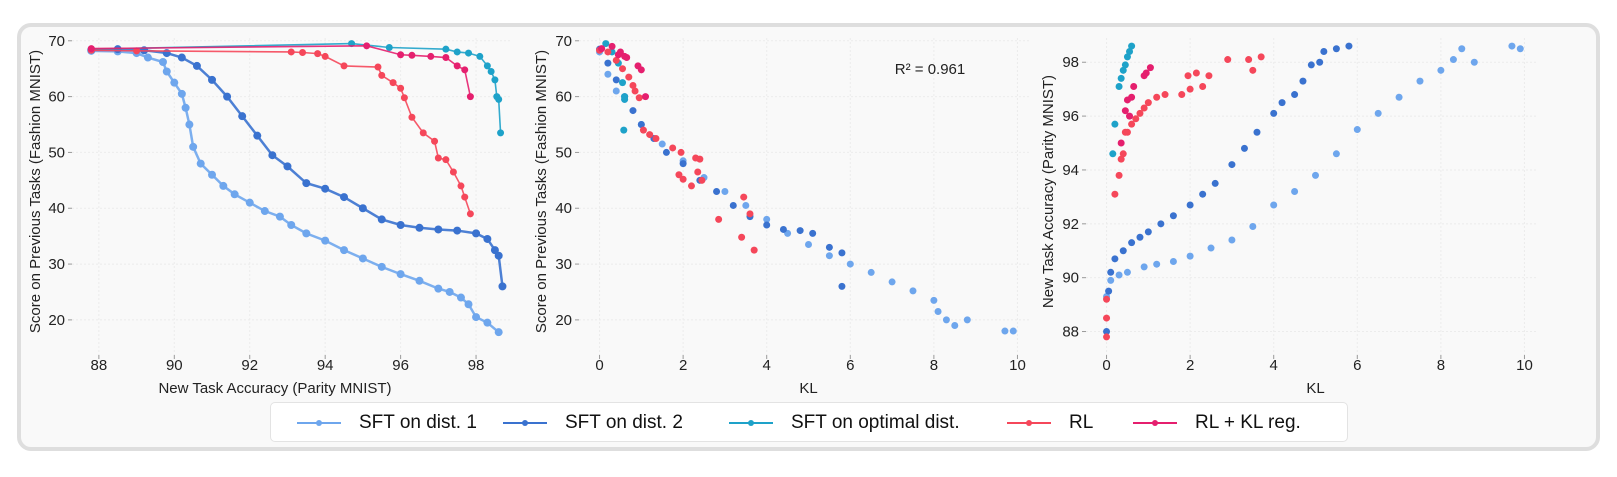  Describe the element at coordinates (1190, 365) in the screenshot. I see `x-tick-label: 2` at that location.